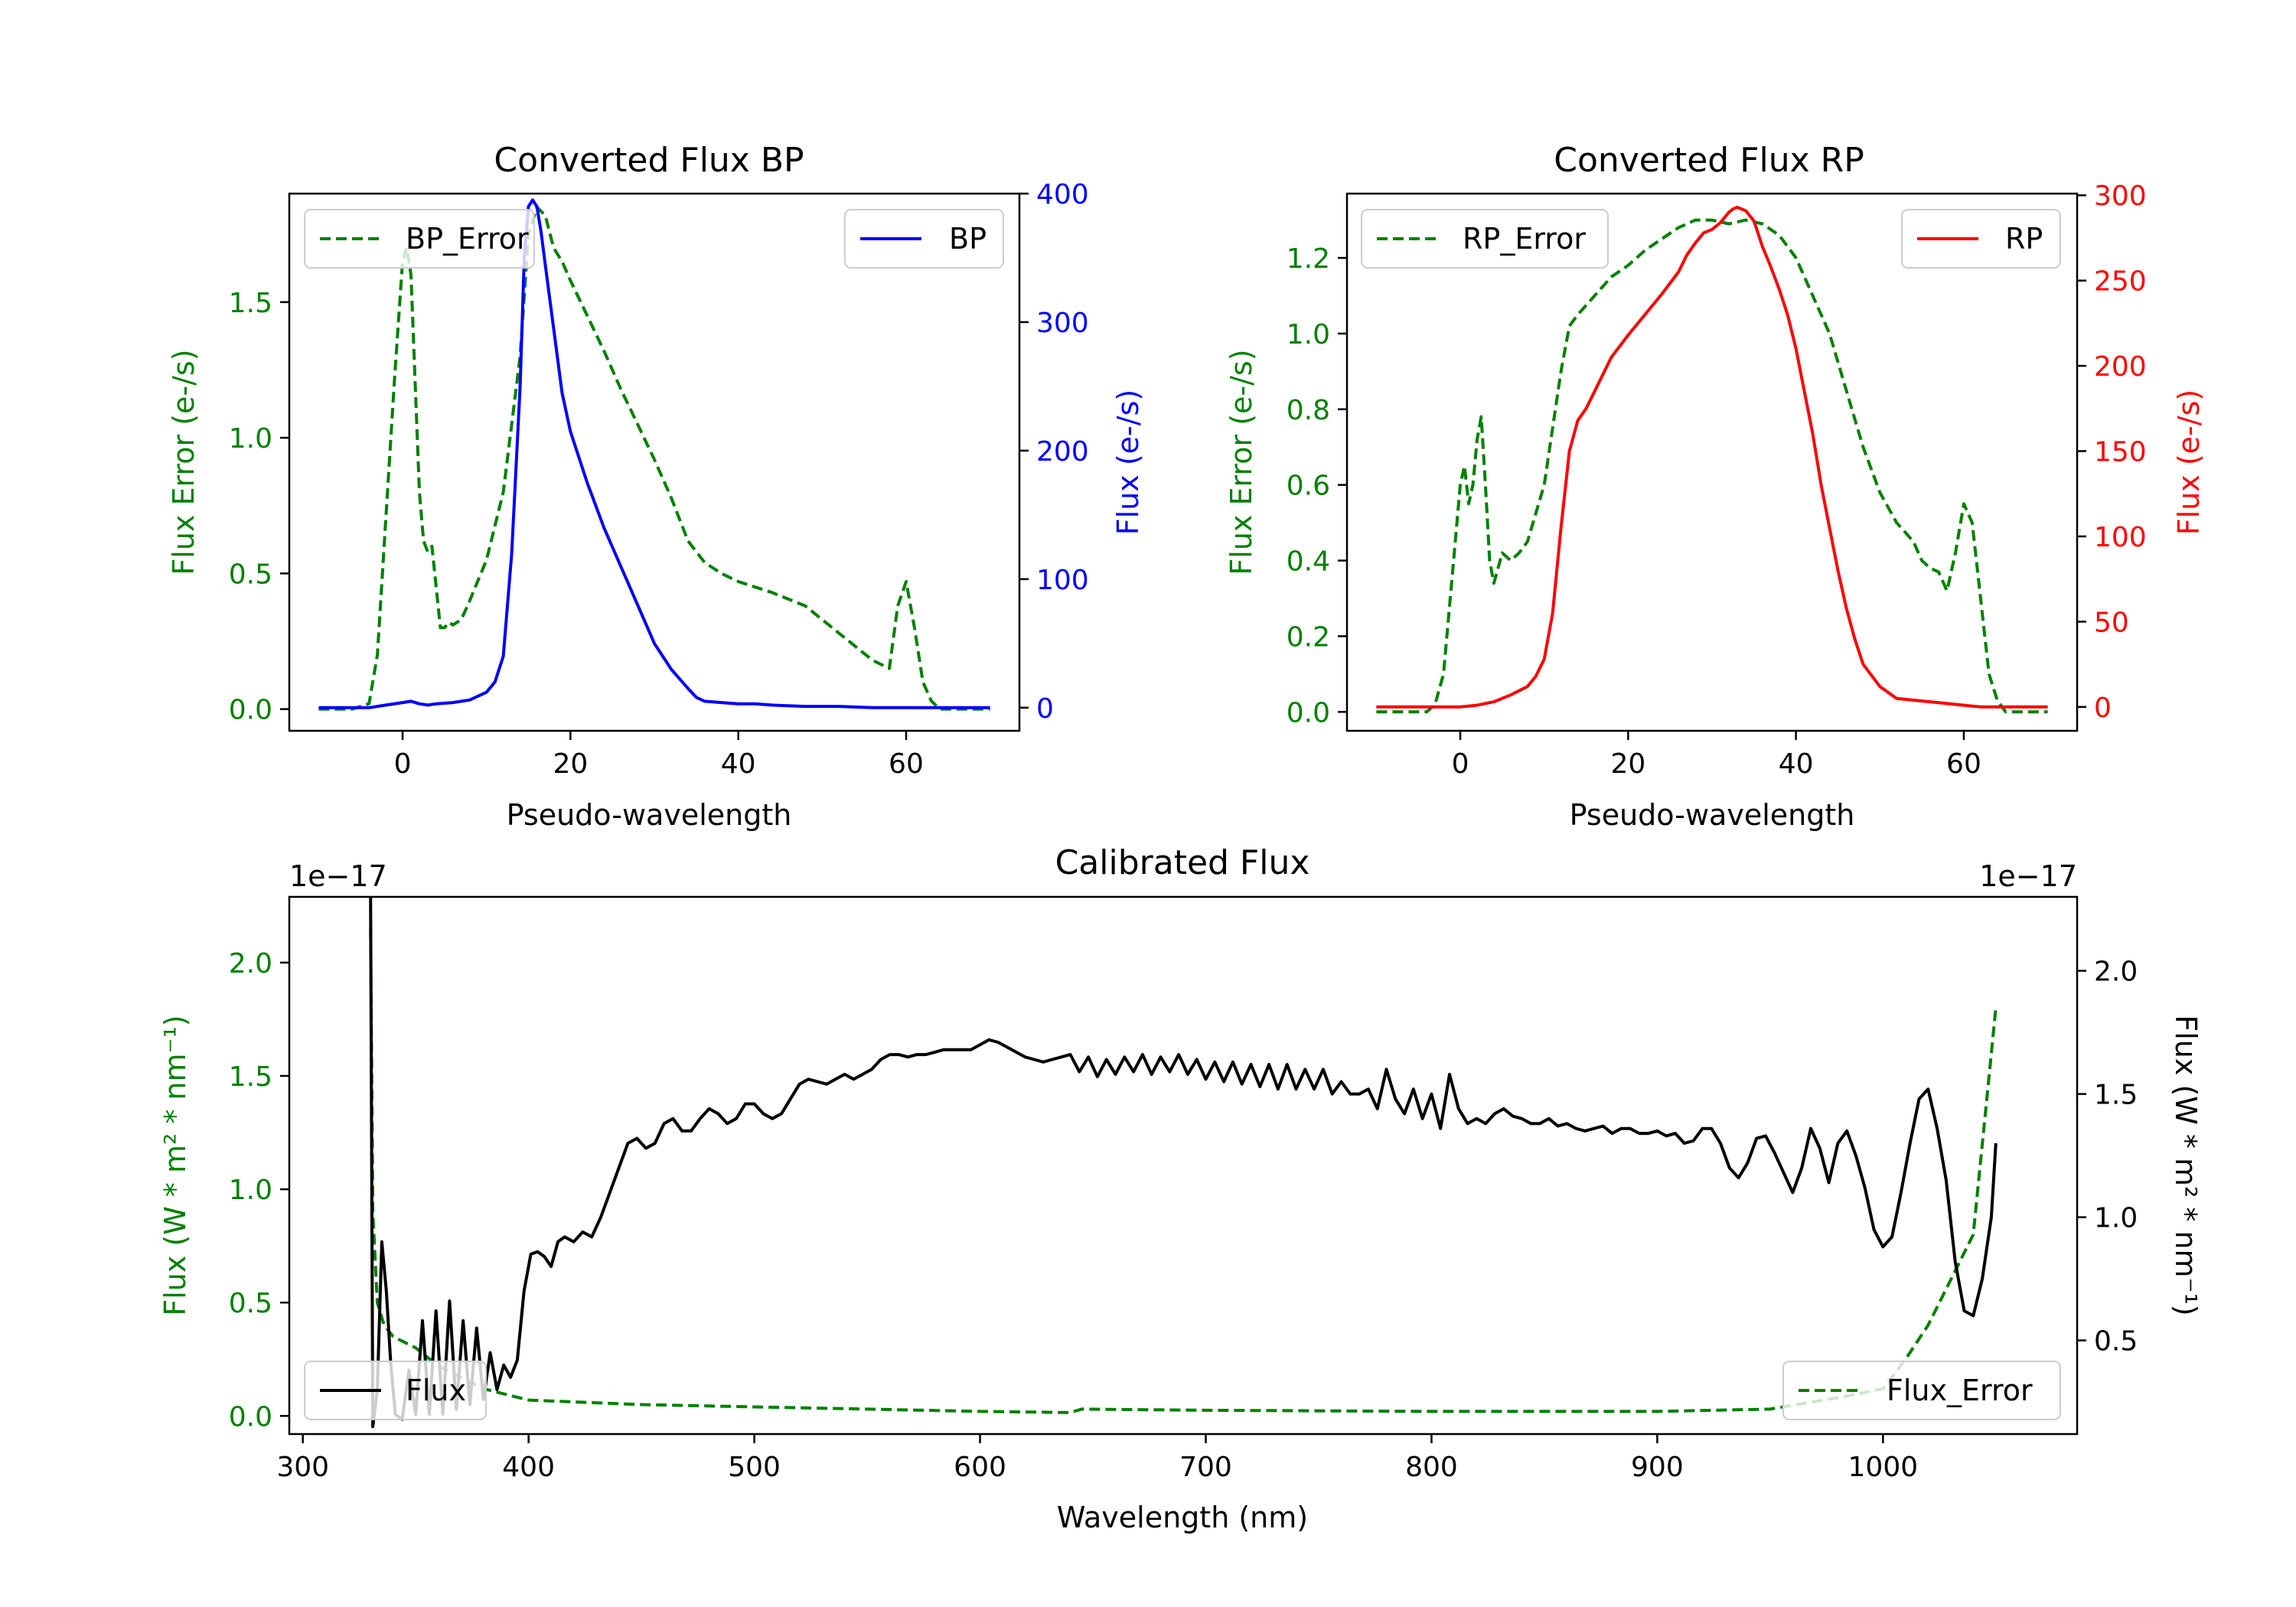 The width and height of the screenshot is (2296, 1607). What do you see at coordinates (906, 764) in the screenshot?
I see `bp-xtick-label: 60` at bounding box center [906, 764].